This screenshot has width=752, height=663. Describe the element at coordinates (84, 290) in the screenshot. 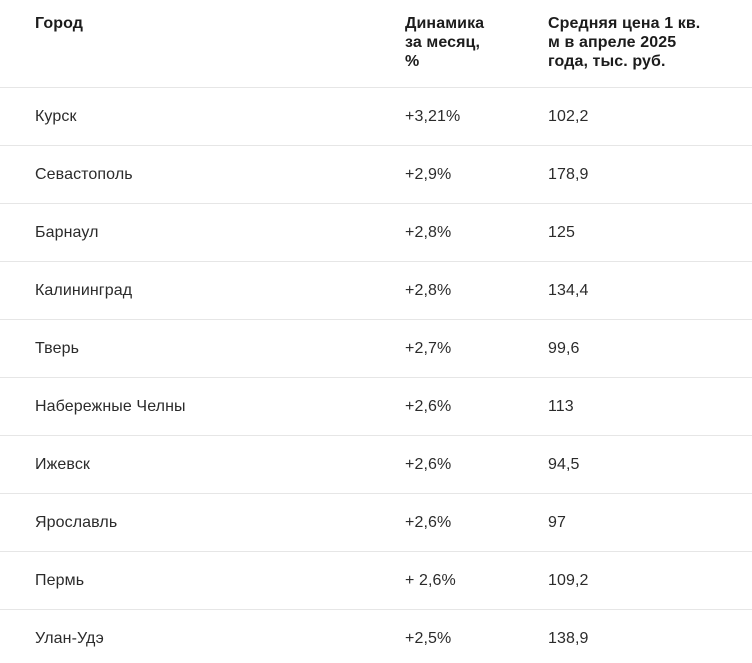

I see `city-cell: Калининград` at that location.